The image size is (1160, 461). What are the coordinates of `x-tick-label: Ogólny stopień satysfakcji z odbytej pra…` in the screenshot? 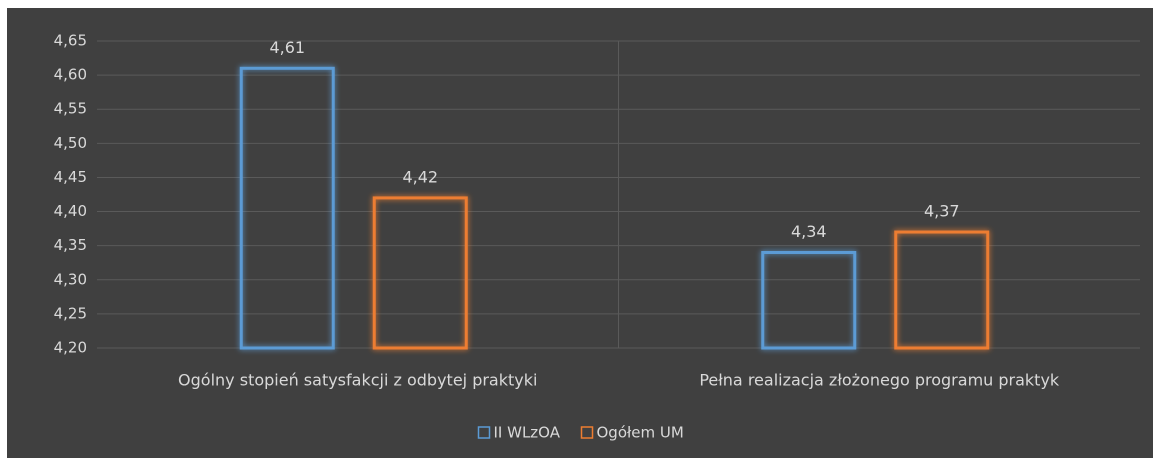 It's located at (357, 380).